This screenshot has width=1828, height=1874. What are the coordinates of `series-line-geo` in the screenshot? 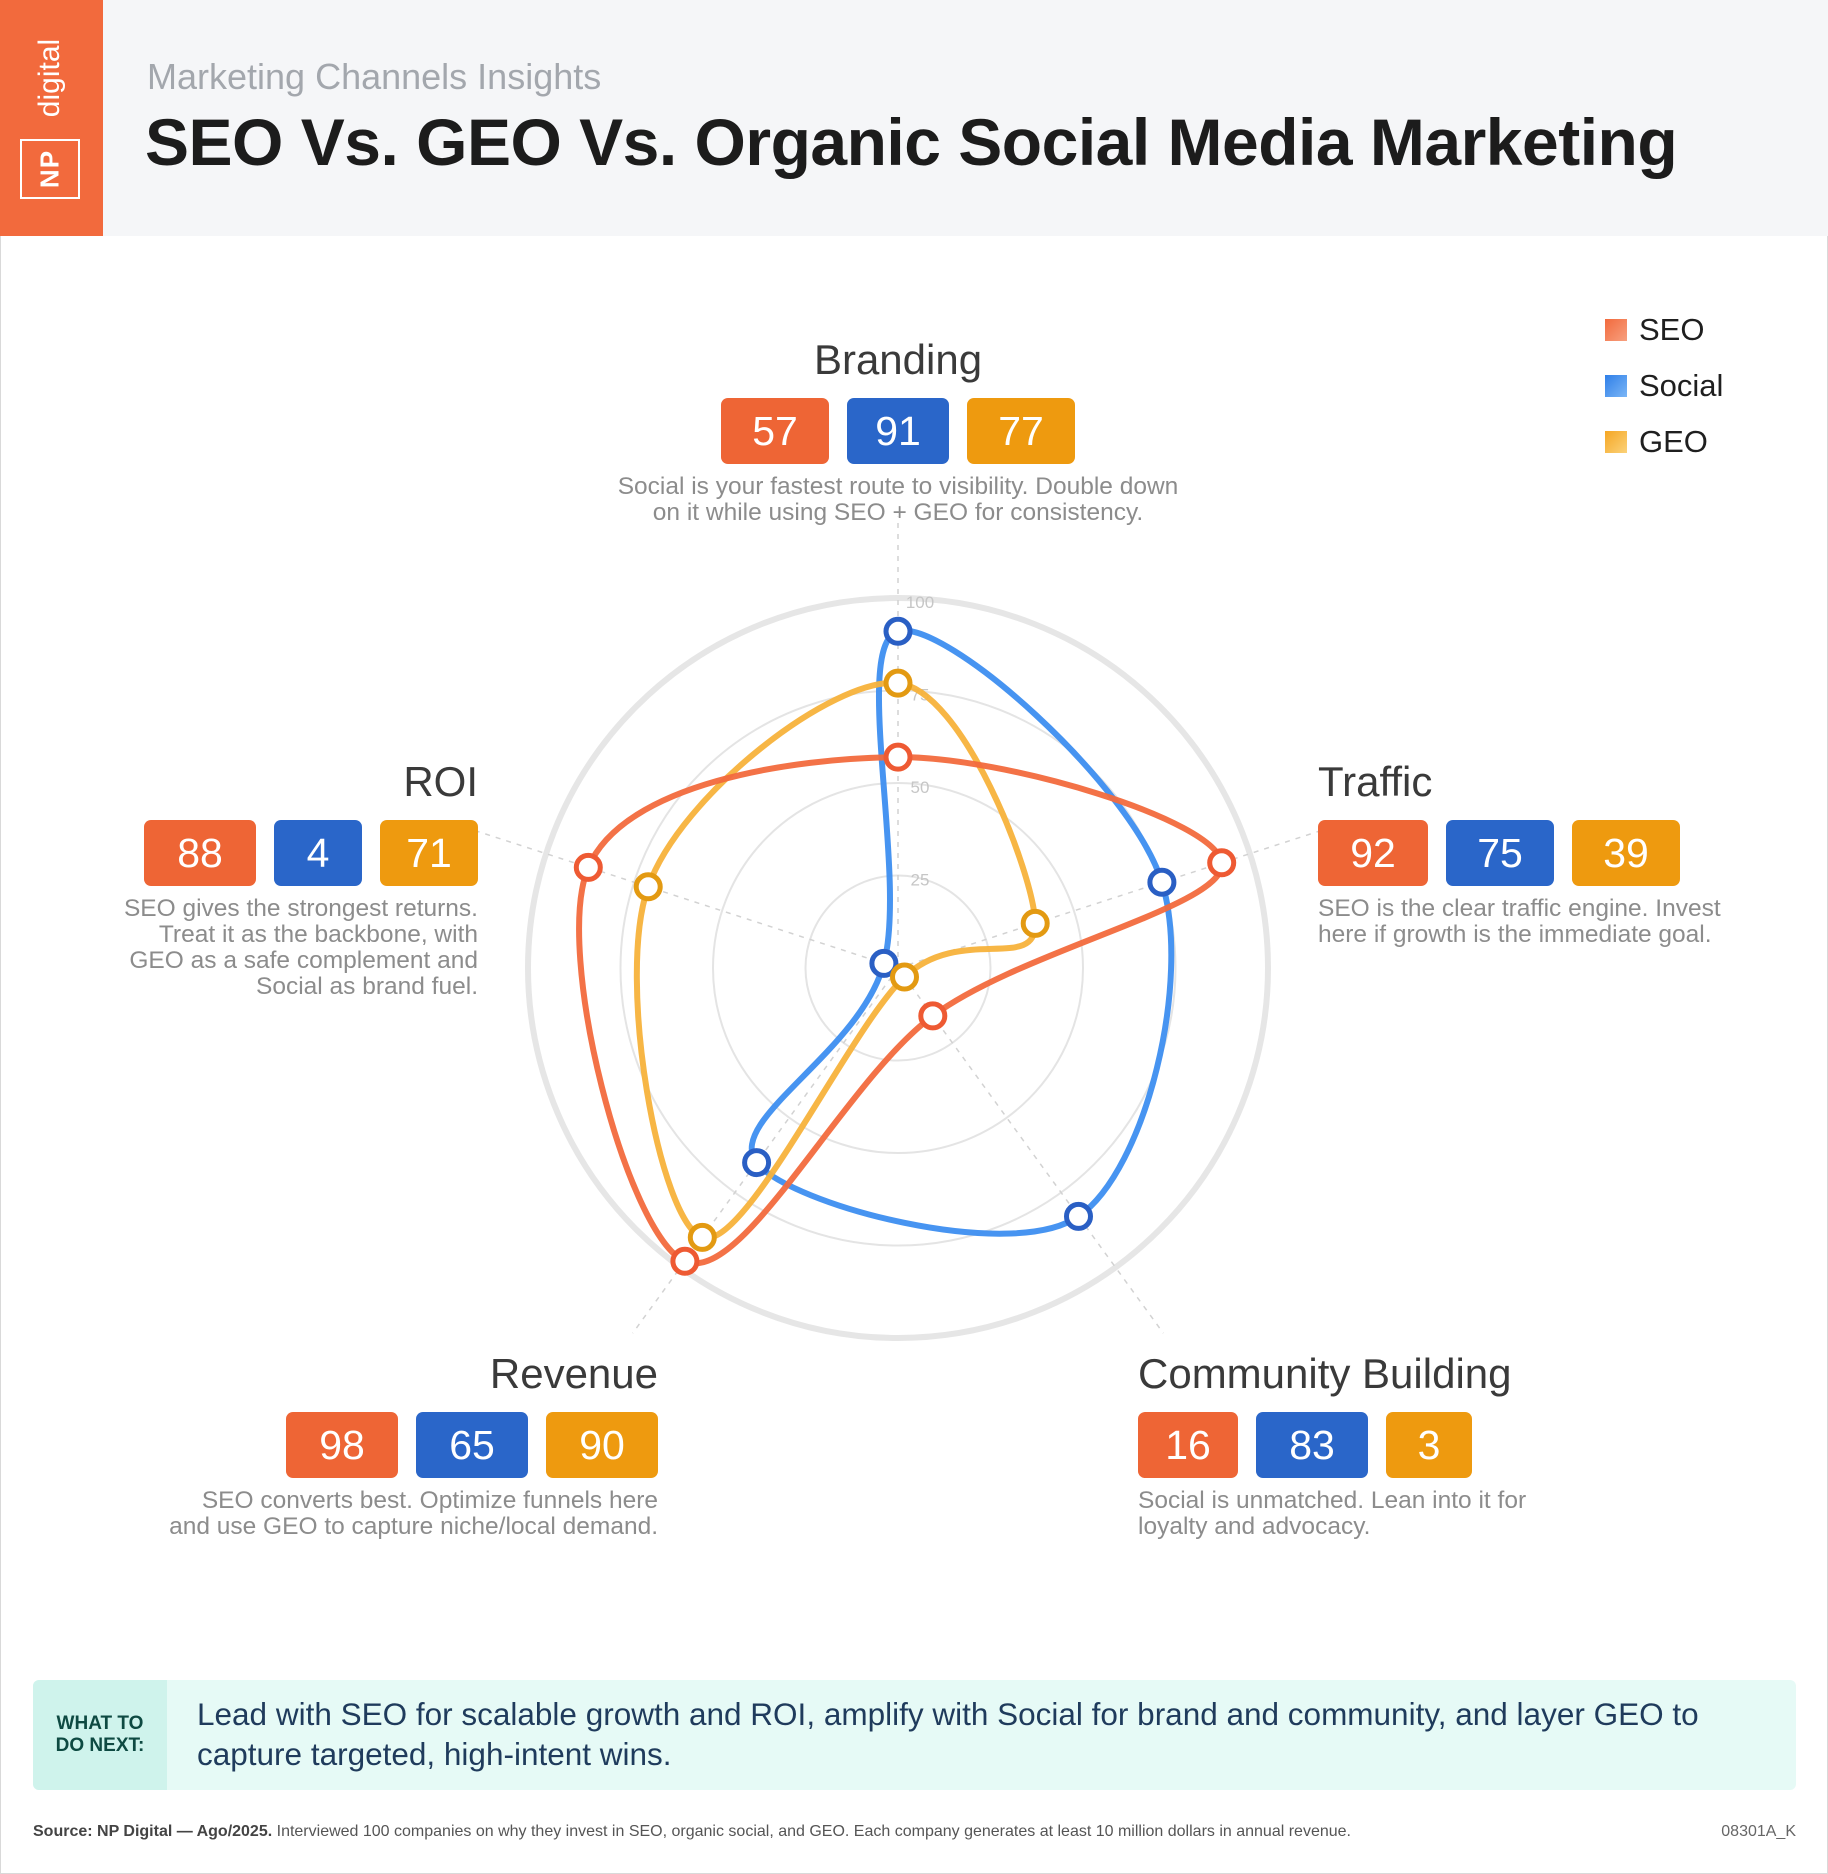 It's located at (836, 960).